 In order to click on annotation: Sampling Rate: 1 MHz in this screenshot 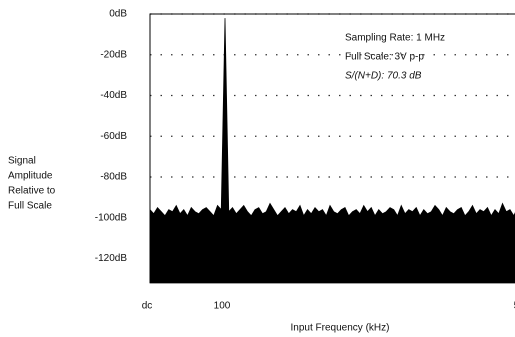, I will do `click(395, 38)`.